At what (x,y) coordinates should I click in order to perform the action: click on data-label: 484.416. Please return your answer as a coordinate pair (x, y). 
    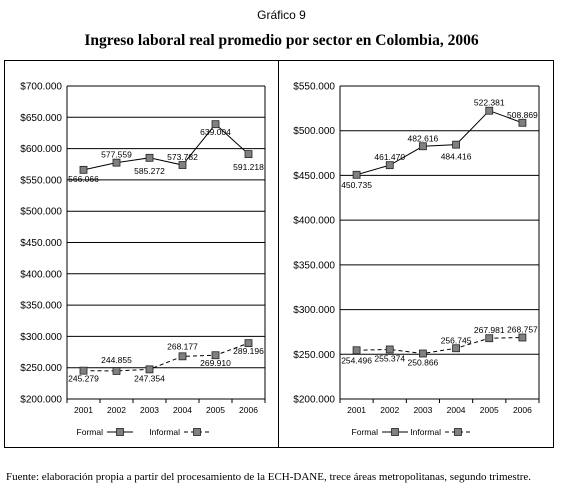
    Looking at the image, I should click on (456, 157).